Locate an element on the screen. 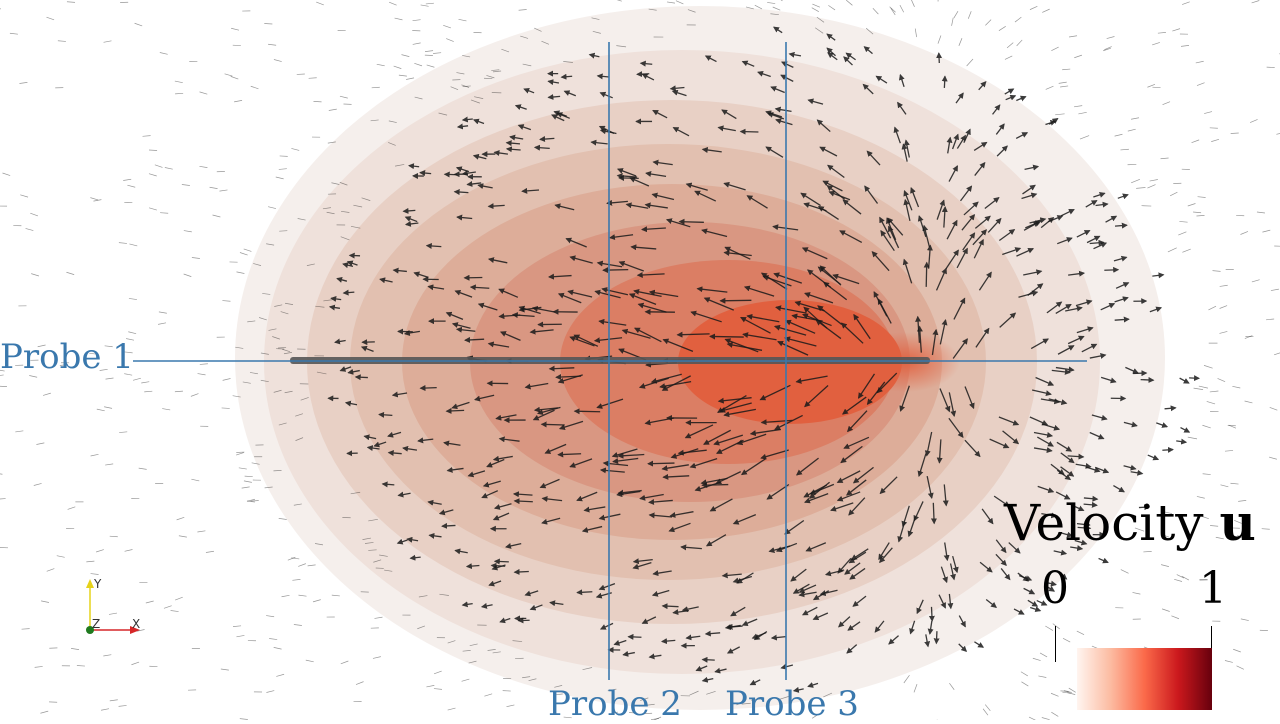 The image size is (1280, 724). legend-min-label: 0 is located at coordinates (1055, 589).